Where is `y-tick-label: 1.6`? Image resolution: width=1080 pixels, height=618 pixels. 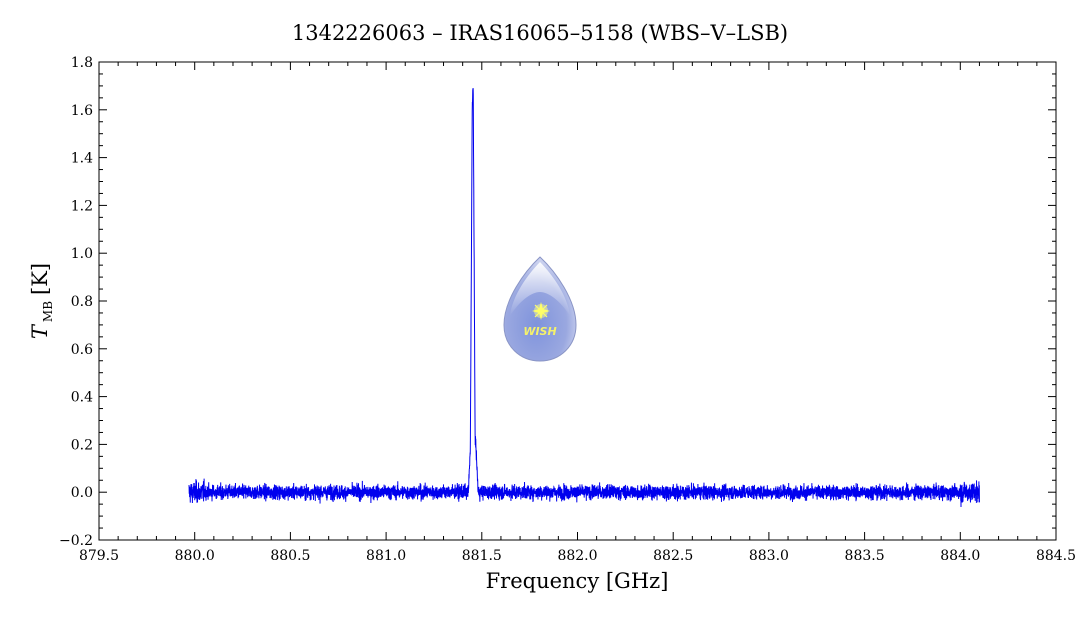 y-tick-label: 1.6 is located at coordinates (82, 111).